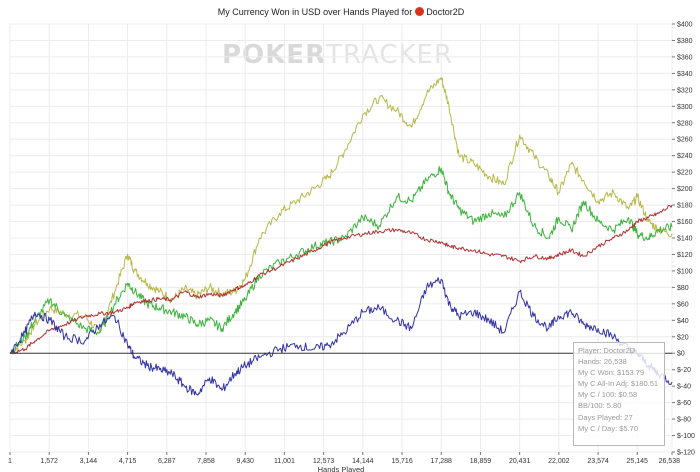 The height and width of the screenshot is (472, 700). I want to click on x-tick-label: 1, so click(10, 461).